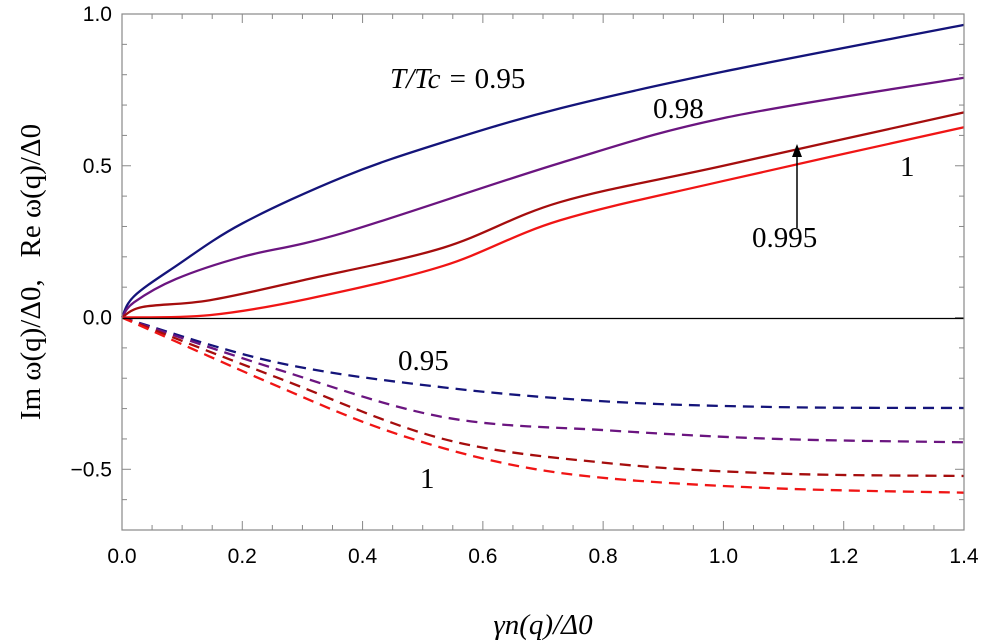 The width and height of the screenshot is (987, 644). Describe the element at coordinates (843, 556) in the screenshot. I see `x-tick-label: 1.2` at that location.